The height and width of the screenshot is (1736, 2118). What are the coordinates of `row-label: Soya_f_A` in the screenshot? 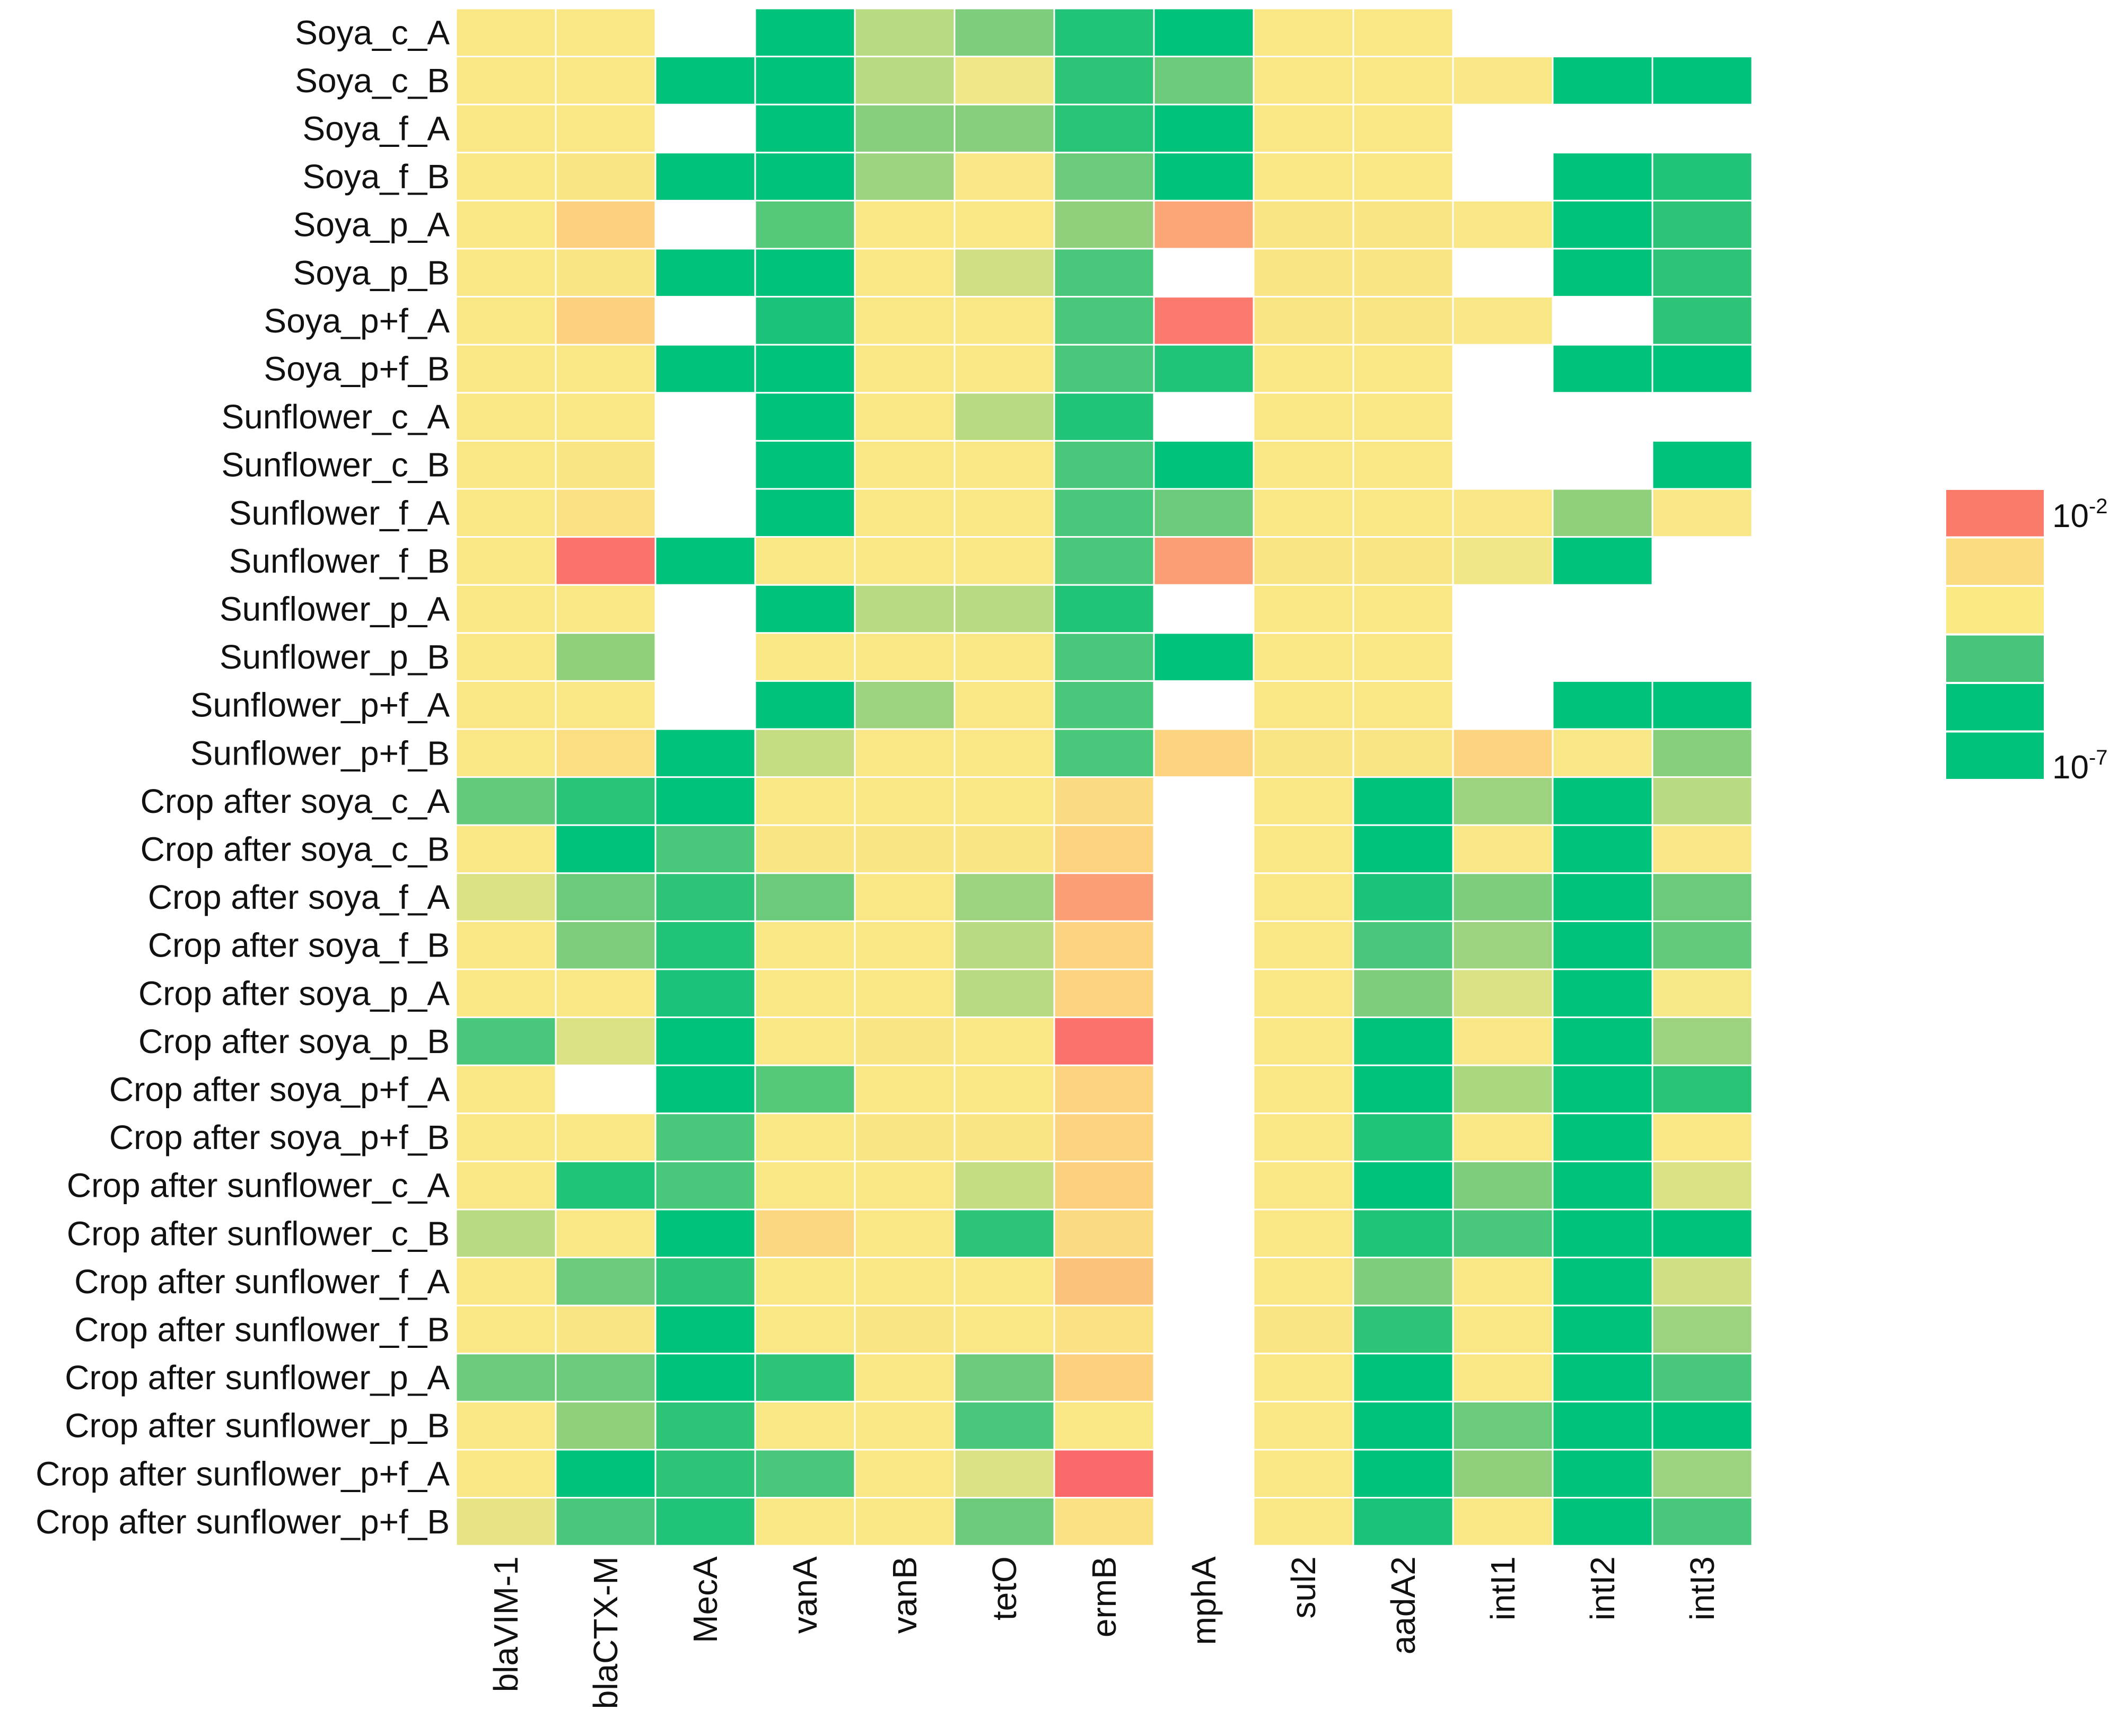 It's located at (376, 129).